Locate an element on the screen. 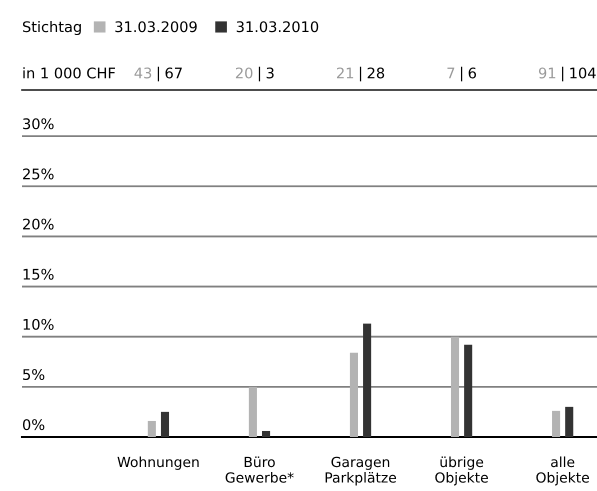  text: 91 is located at coordinates (547, 72).